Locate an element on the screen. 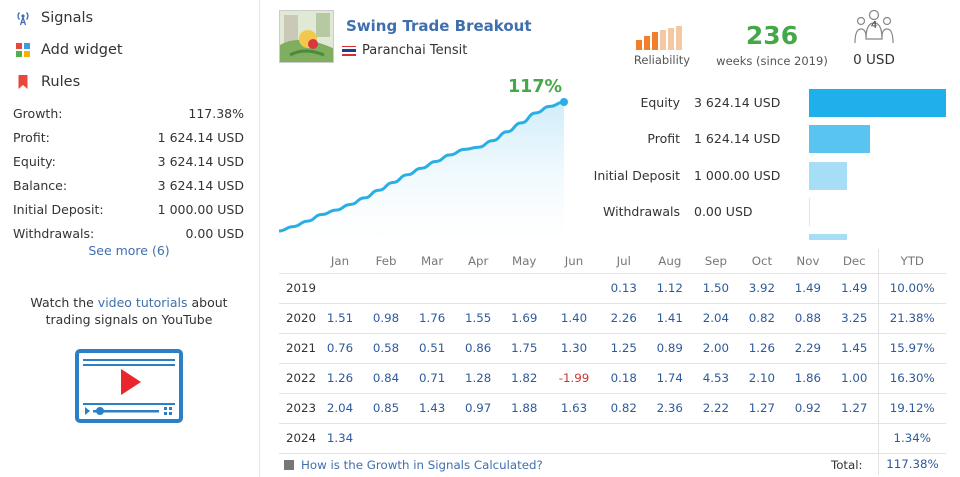 The height and width of the screenshot is (477, 960). month-cell: 0.58 is located at coordinates (386, 348).